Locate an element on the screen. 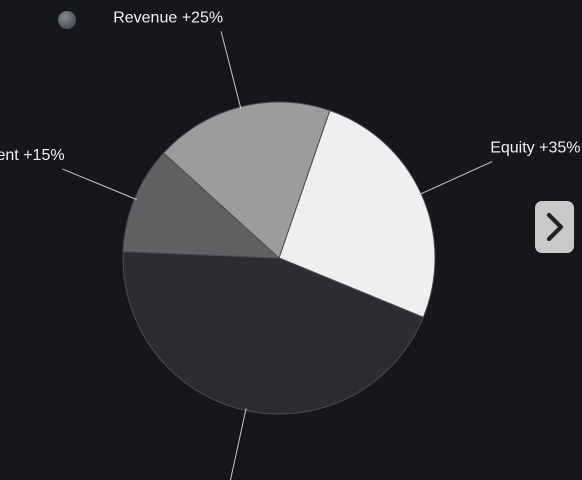 The width and height of the screenshot is (582, 480). chevron-right-icon is located at coordinates (554, 227).